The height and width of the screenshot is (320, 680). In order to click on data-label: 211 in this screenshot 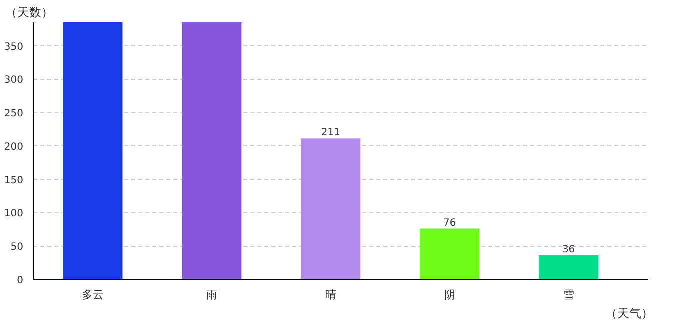, I will do `click(330, 133)`.